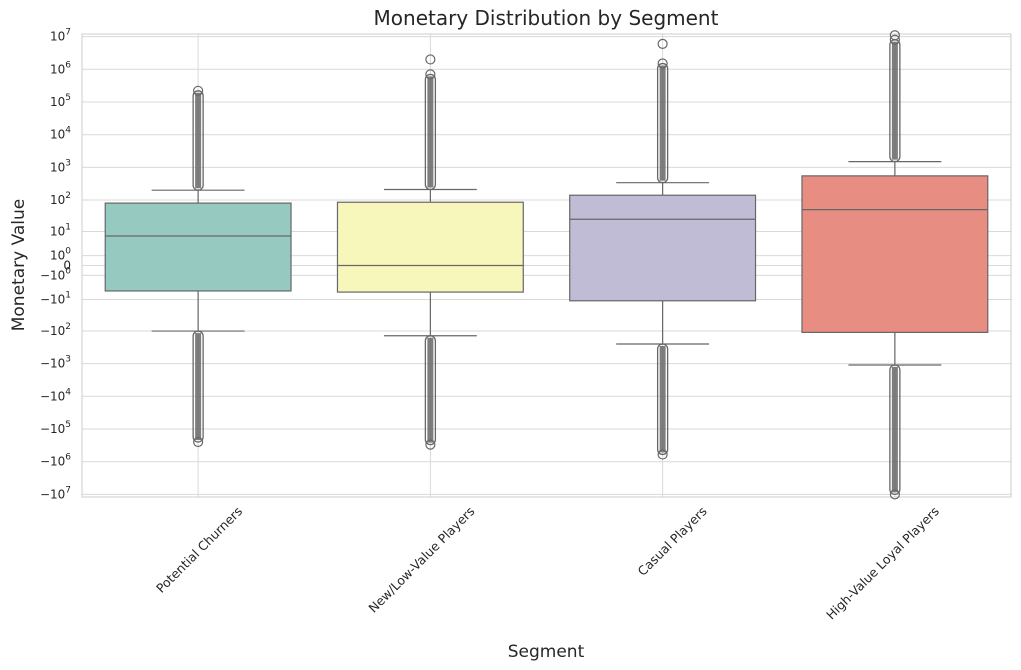 The image size is (1021, 670). Describe the element at coordinates (60, 68) in the screenshot. I see `y-tick-label: 10⁶` at that location.